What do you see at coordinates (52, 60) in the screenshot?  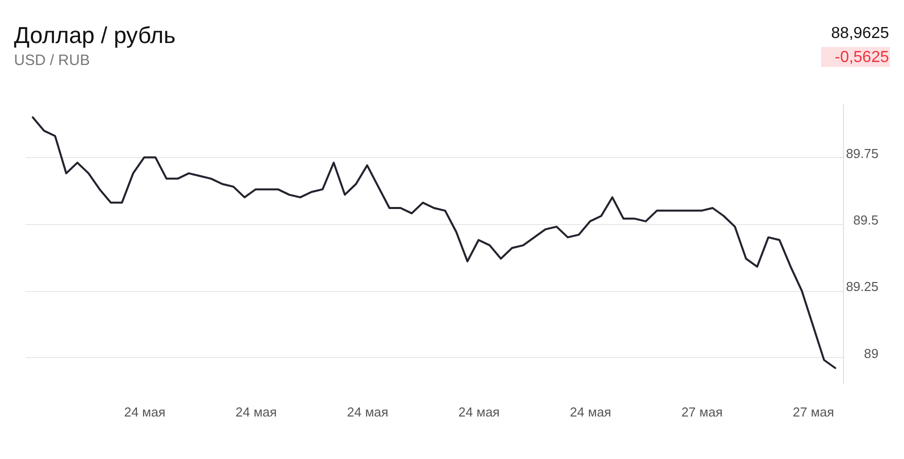 I see `chart-subtitle: USD / RUB` at bounding box center [52, 60].